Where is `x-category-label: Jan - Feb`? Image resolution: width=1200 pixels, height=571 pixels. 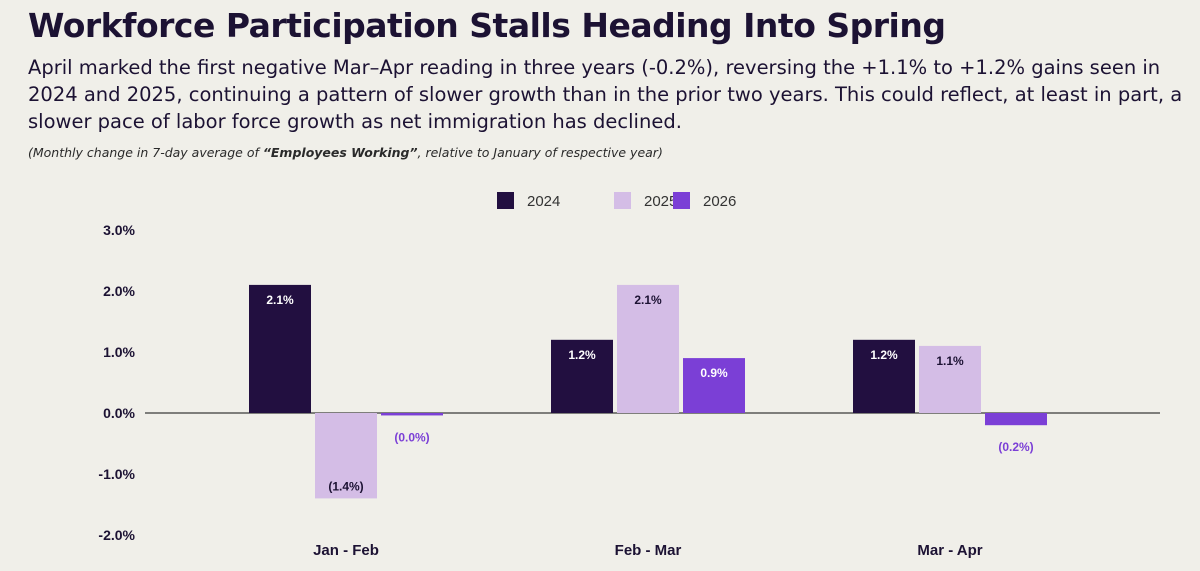
x-category-label: Jan - Feb is located at coordinates (346, 550).